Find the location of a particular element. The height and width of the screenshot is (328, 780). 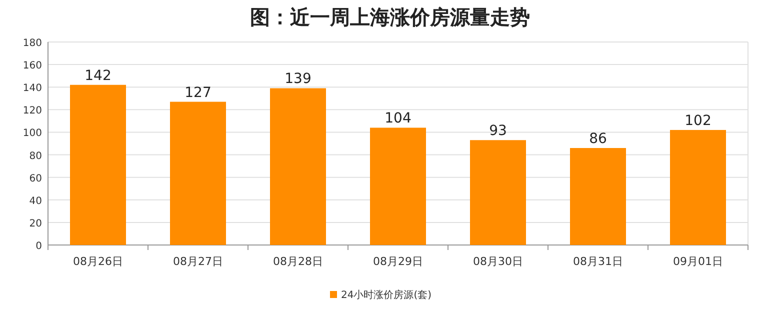

y-tick-label: 20 is located at coordinates (35, 224).